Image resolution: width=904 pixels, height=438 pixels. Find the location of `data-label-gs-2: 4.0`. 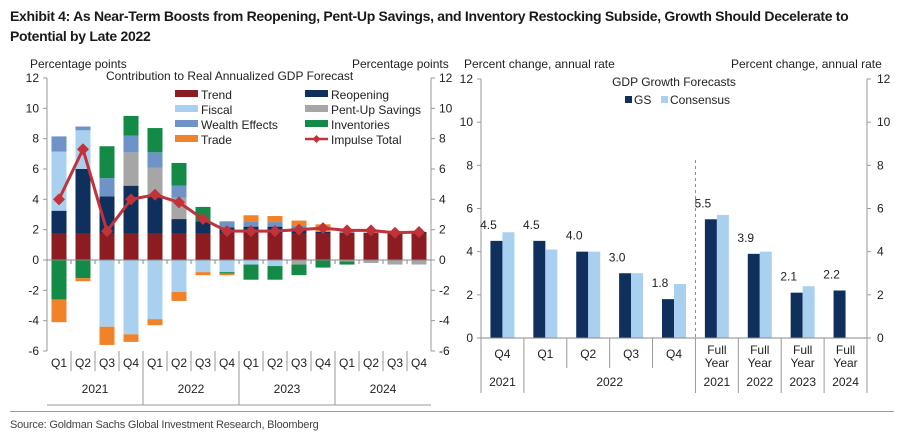

data-label-gs-2: 4.0 is located at coordinates (574, 236).